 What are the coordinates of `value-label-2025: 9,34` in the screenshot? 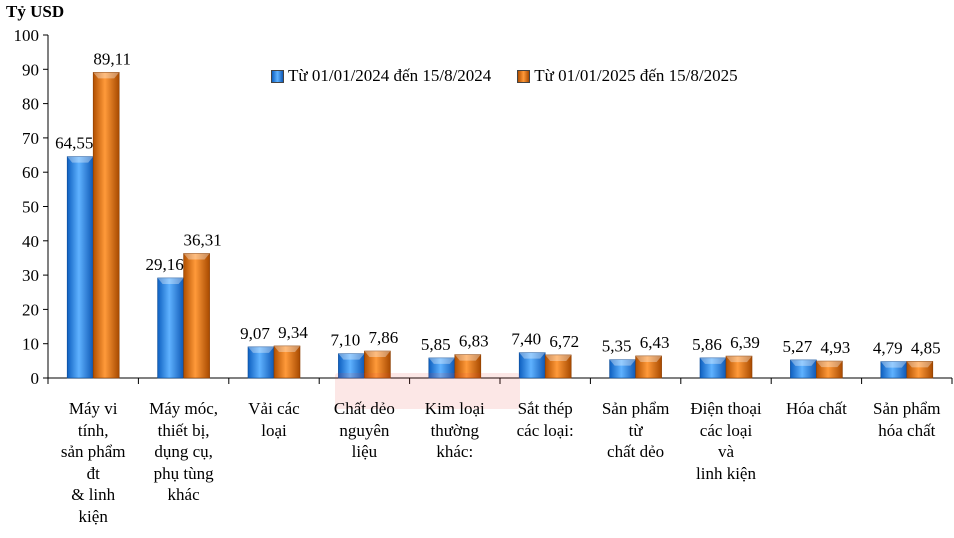 It's located at (293, 332).